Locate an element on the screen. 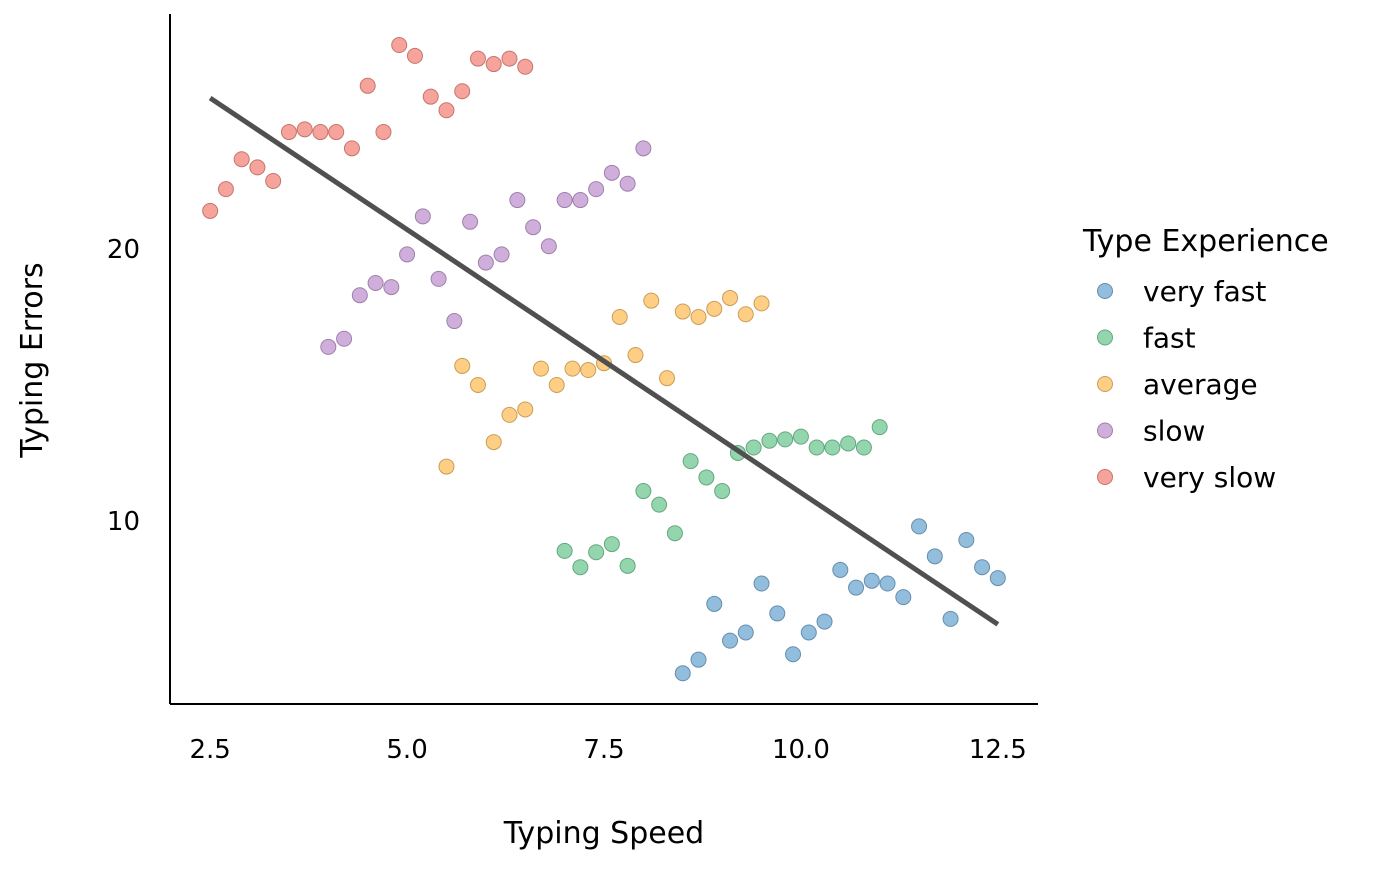  x-tick-label: 5.0 is located at coordinates (406, 750).